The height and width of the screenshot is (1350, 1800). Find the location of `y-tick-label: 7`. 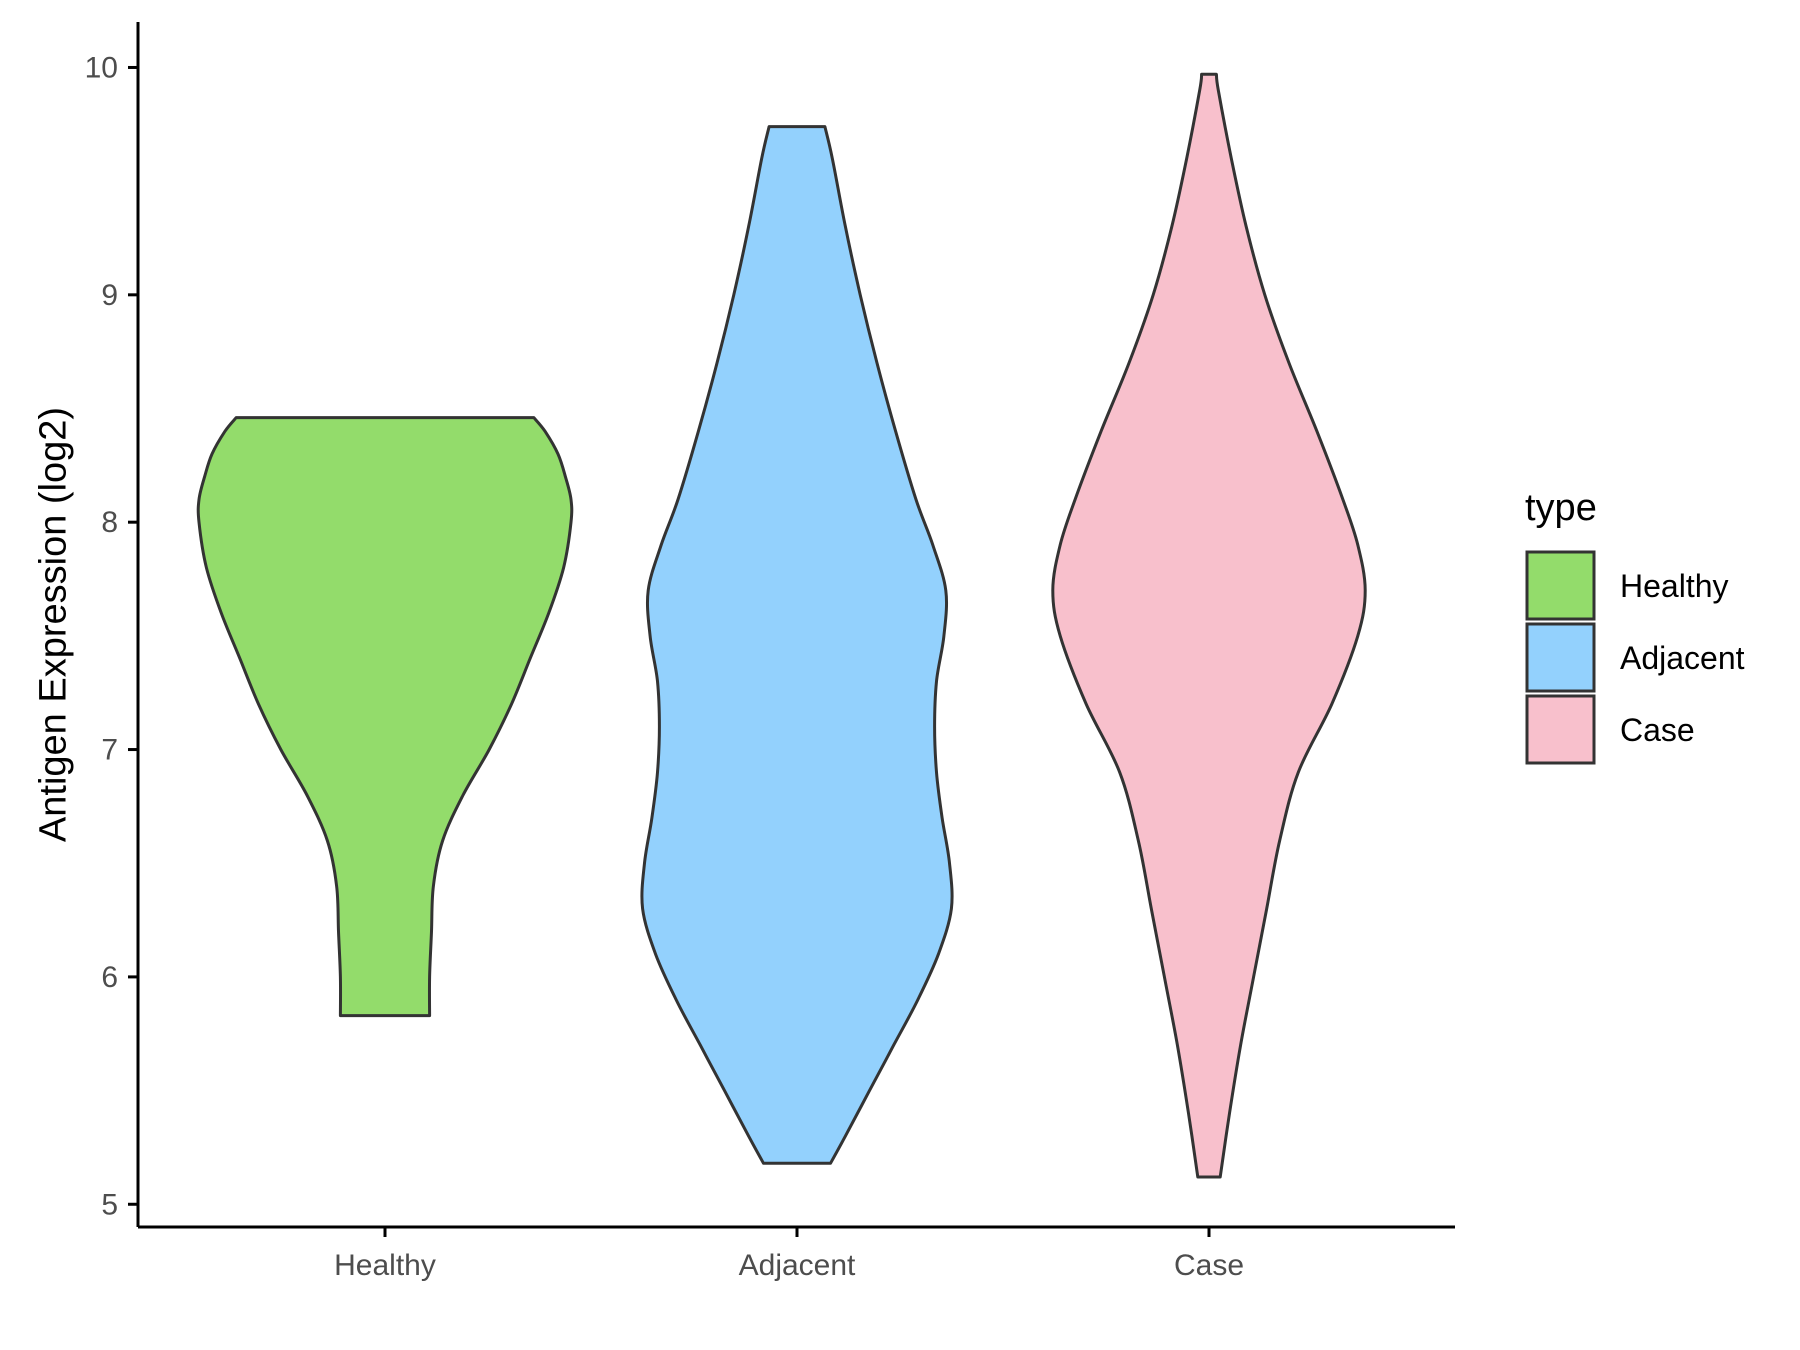

y-tick-label: 7 is located at coordinates (109, 750).